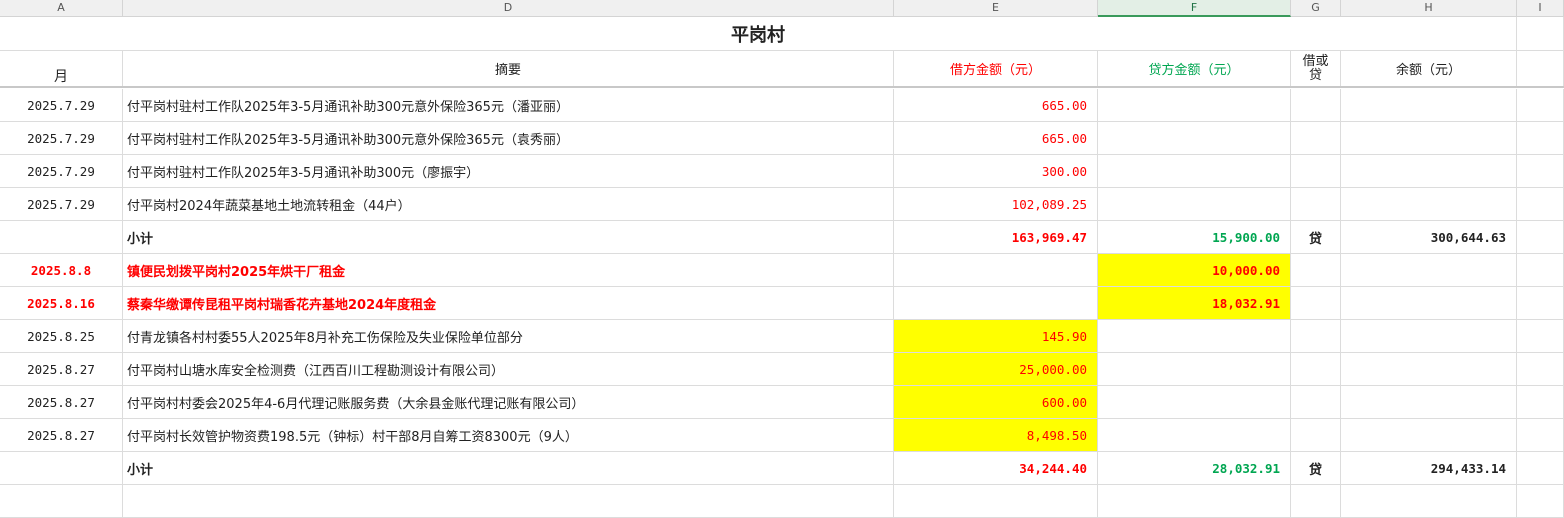 The height and width of the screenshot is (518, 1564). Describe the element at coordinates (1194, 468) in the screenshot. I see `credit-cell: 28,032.91` at that location.